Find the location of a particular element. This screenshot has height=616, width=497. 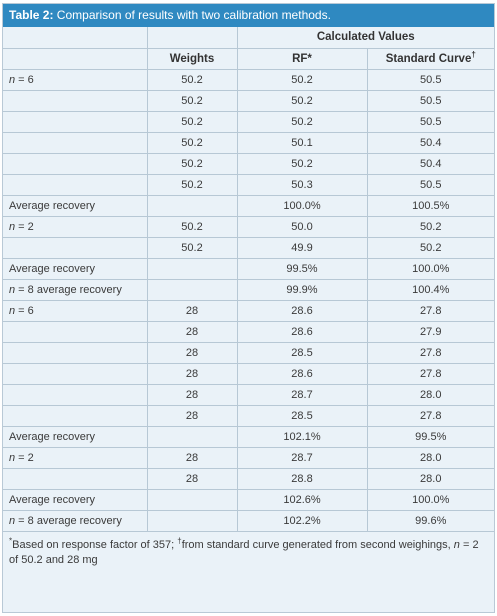

table-row: n = 2 28 28.7 28.0 is located at coordinates (248, 457).